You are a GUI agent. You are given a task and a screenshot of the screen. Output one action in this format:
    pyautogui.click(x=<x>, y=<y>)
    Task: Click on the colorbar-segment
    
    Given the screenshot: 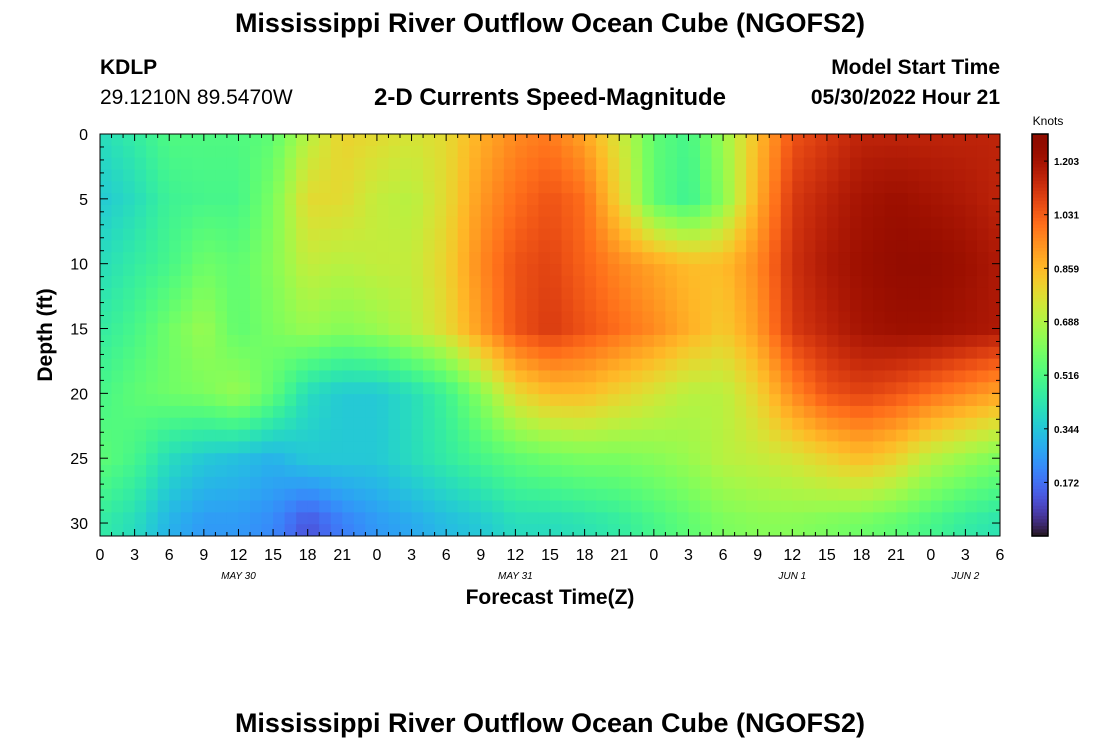 What is the action you would take?
    pyautogui.click(x=1040, y=434)
    